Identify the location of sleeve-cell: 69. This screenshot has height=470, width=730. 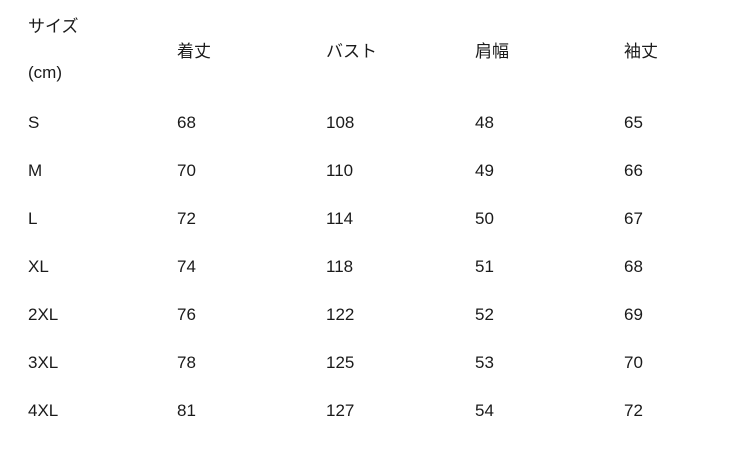
(633, 314).